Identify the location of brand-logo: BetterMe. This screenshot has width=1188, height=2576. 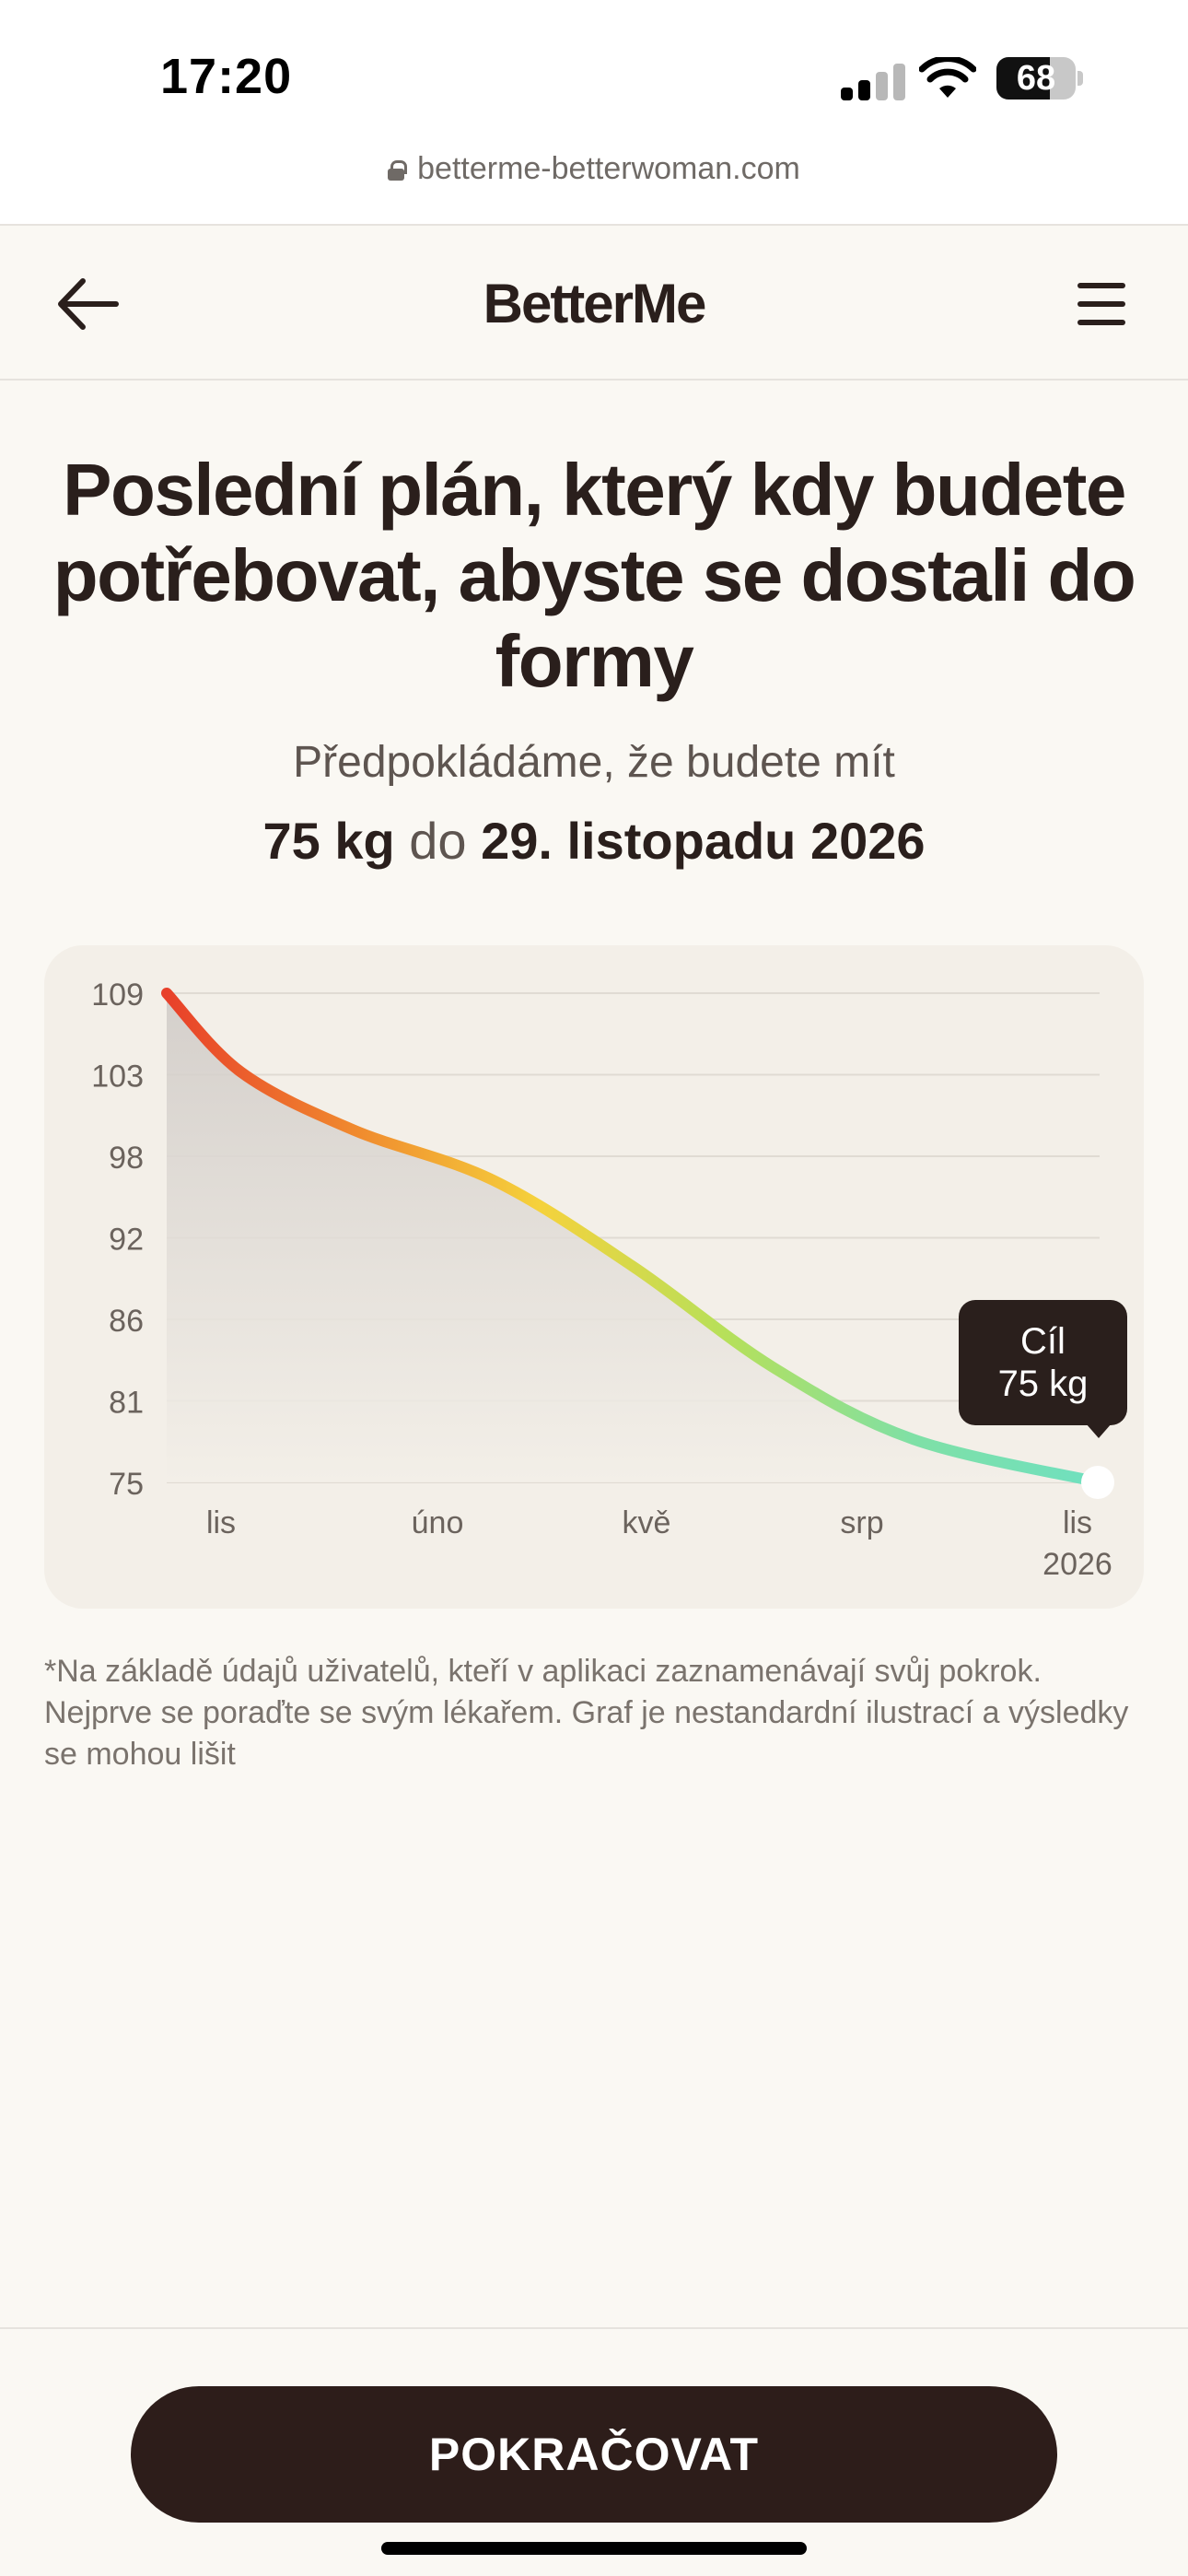
(595, 303).